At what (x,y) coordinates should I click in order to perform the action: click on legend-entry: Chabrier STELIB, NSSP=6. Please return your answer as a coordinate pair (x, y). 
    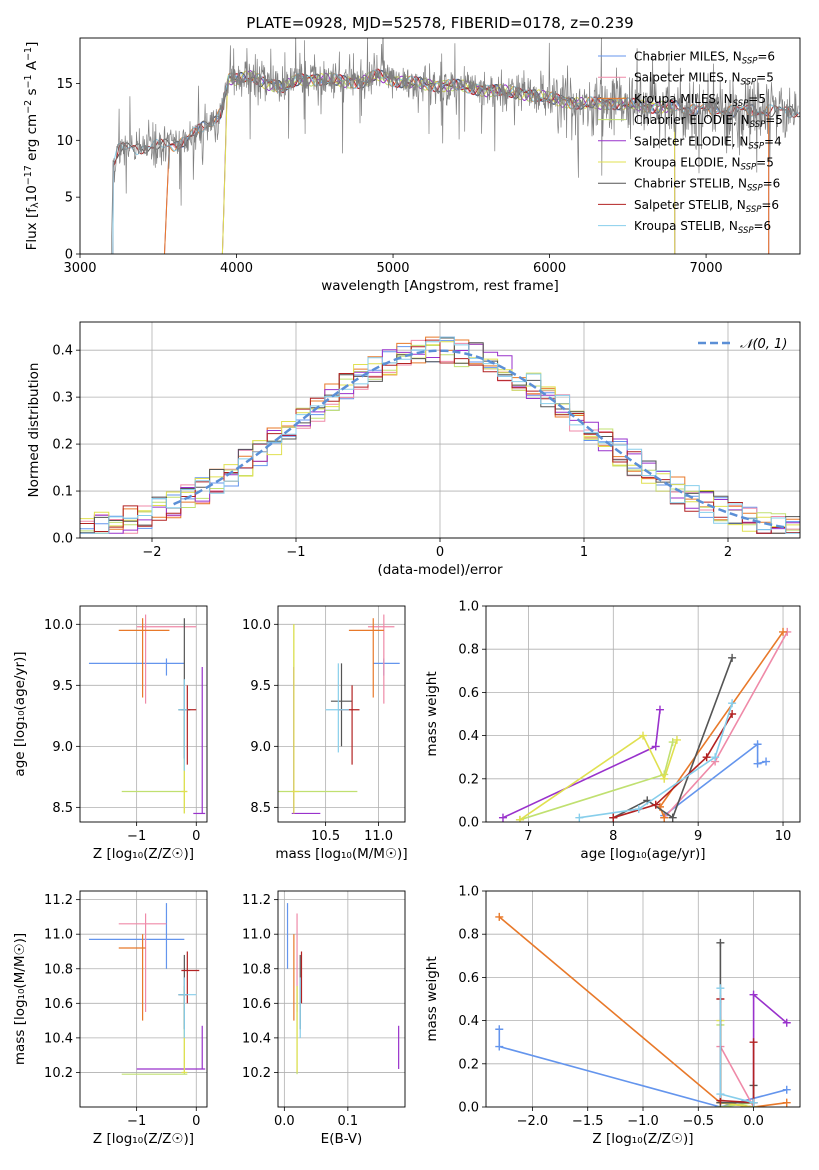
    Looking at the image, I should click on (707, 185).